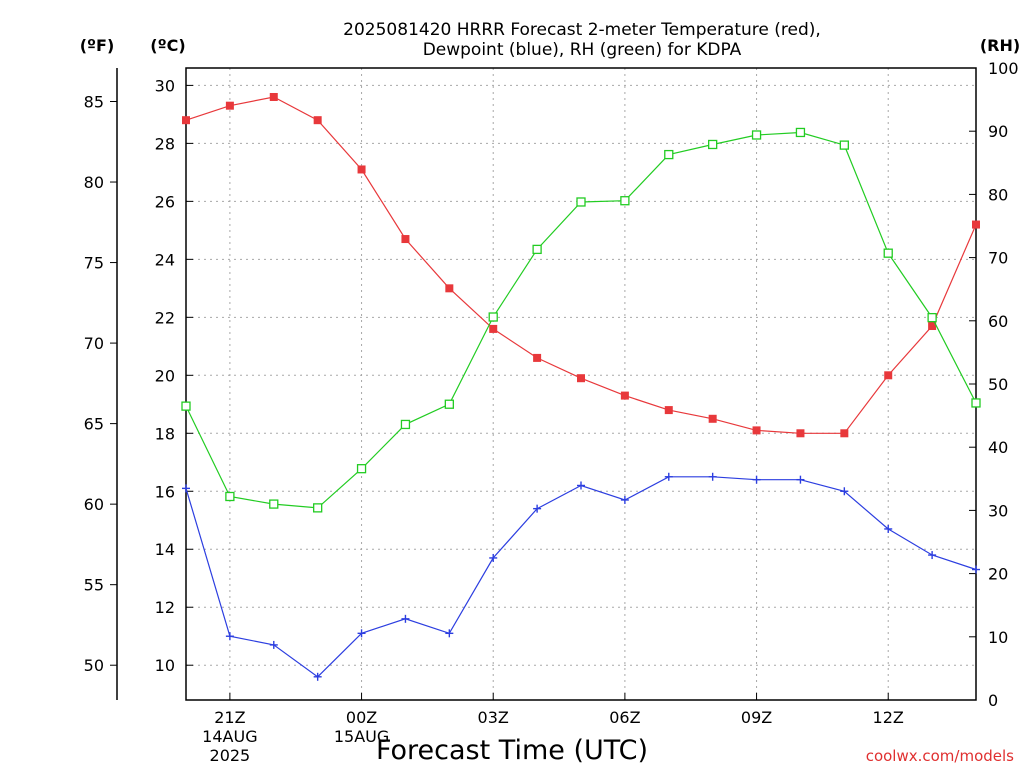  What do you see at coordinates (94, 263) in the screenshot?
I see `fahrenheit-tick-label: 75` at bounding box center [94, 263].